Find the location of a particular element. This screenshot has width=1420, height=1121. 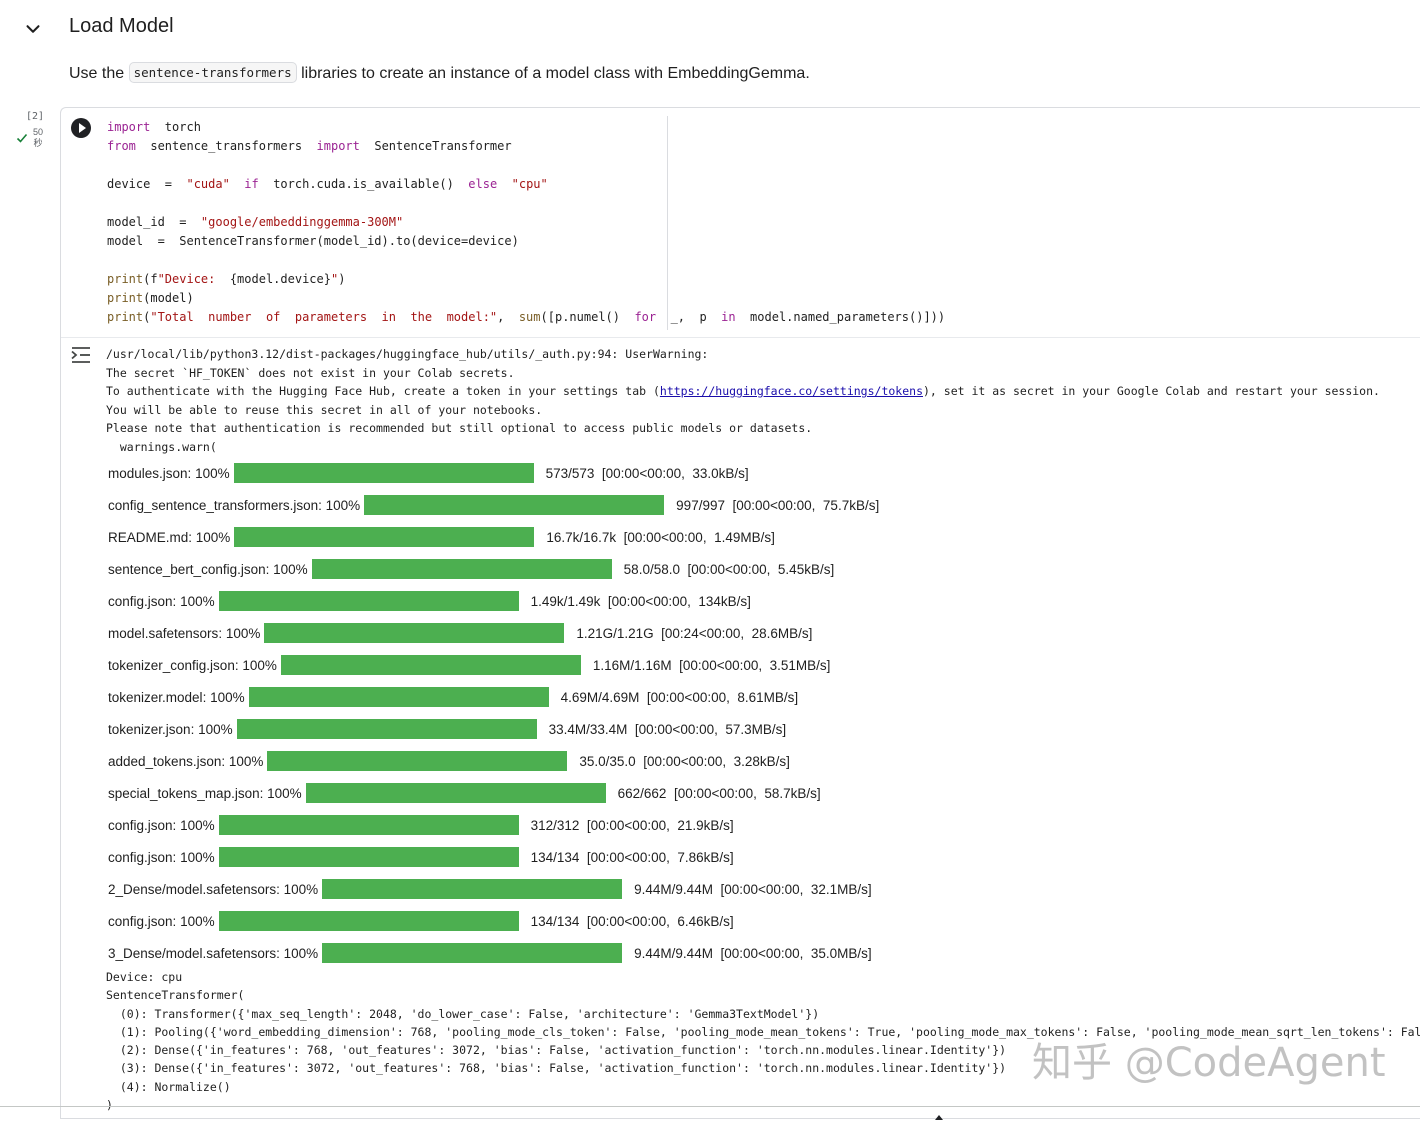

editor-ruler is located at coordinates (667, 223).